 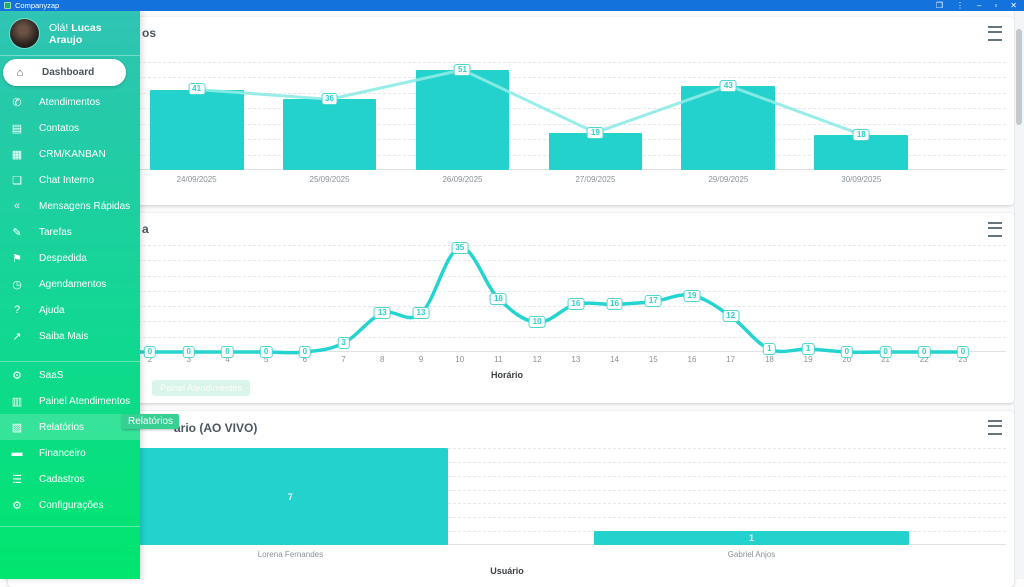 What do you see at coordinates (24, 33) in the screenshot?
I see `user-avatar` at bounding box center [24, 33].